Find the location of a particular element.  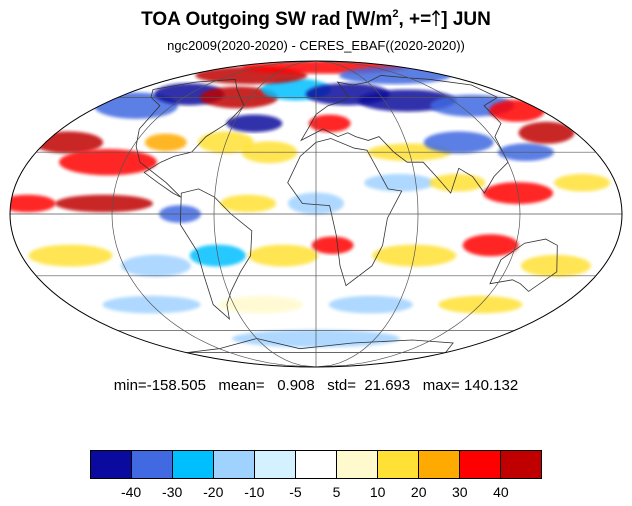

title-suffix: ] JUN is located at coordinates (466, 19).